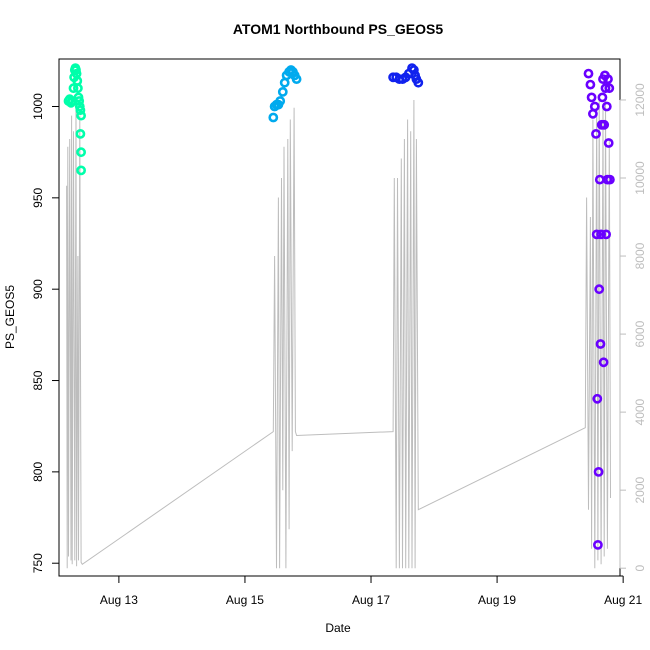 Image resolution: width=650 pixels, height=650 pixels. I want to click on x-tick-label: Aug 13, so click(119, 600).